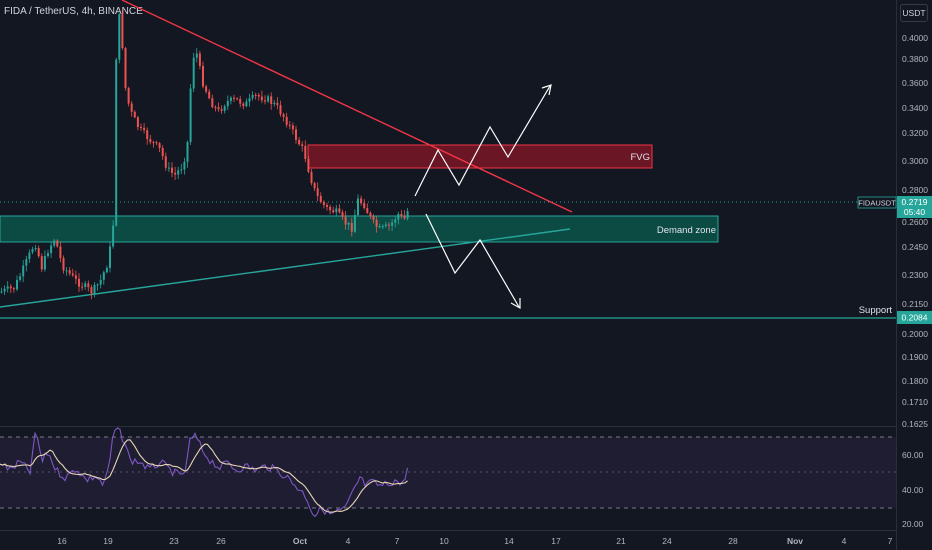 The width and height of the screenshot is (932, 550). Describe the element at coordinates (359, 229) in the screenshot. I see `demand-zone` at that location.